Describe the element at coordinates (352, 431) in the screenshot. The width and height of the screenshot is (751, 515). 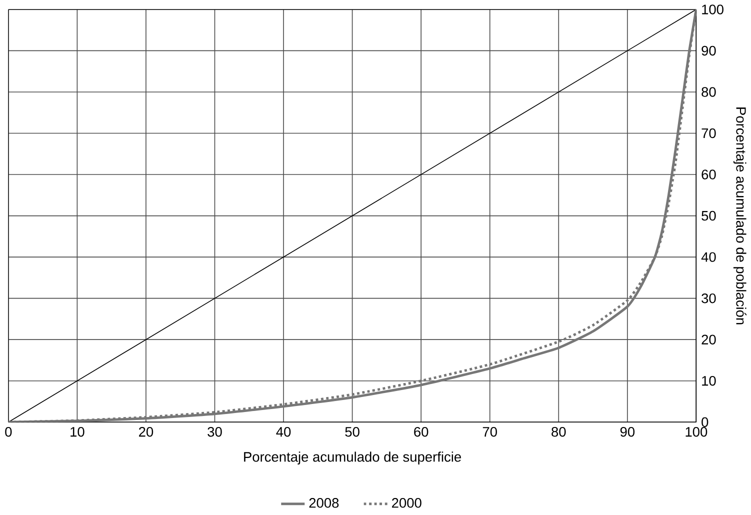
I see `x-tick-label: 50` at that location.